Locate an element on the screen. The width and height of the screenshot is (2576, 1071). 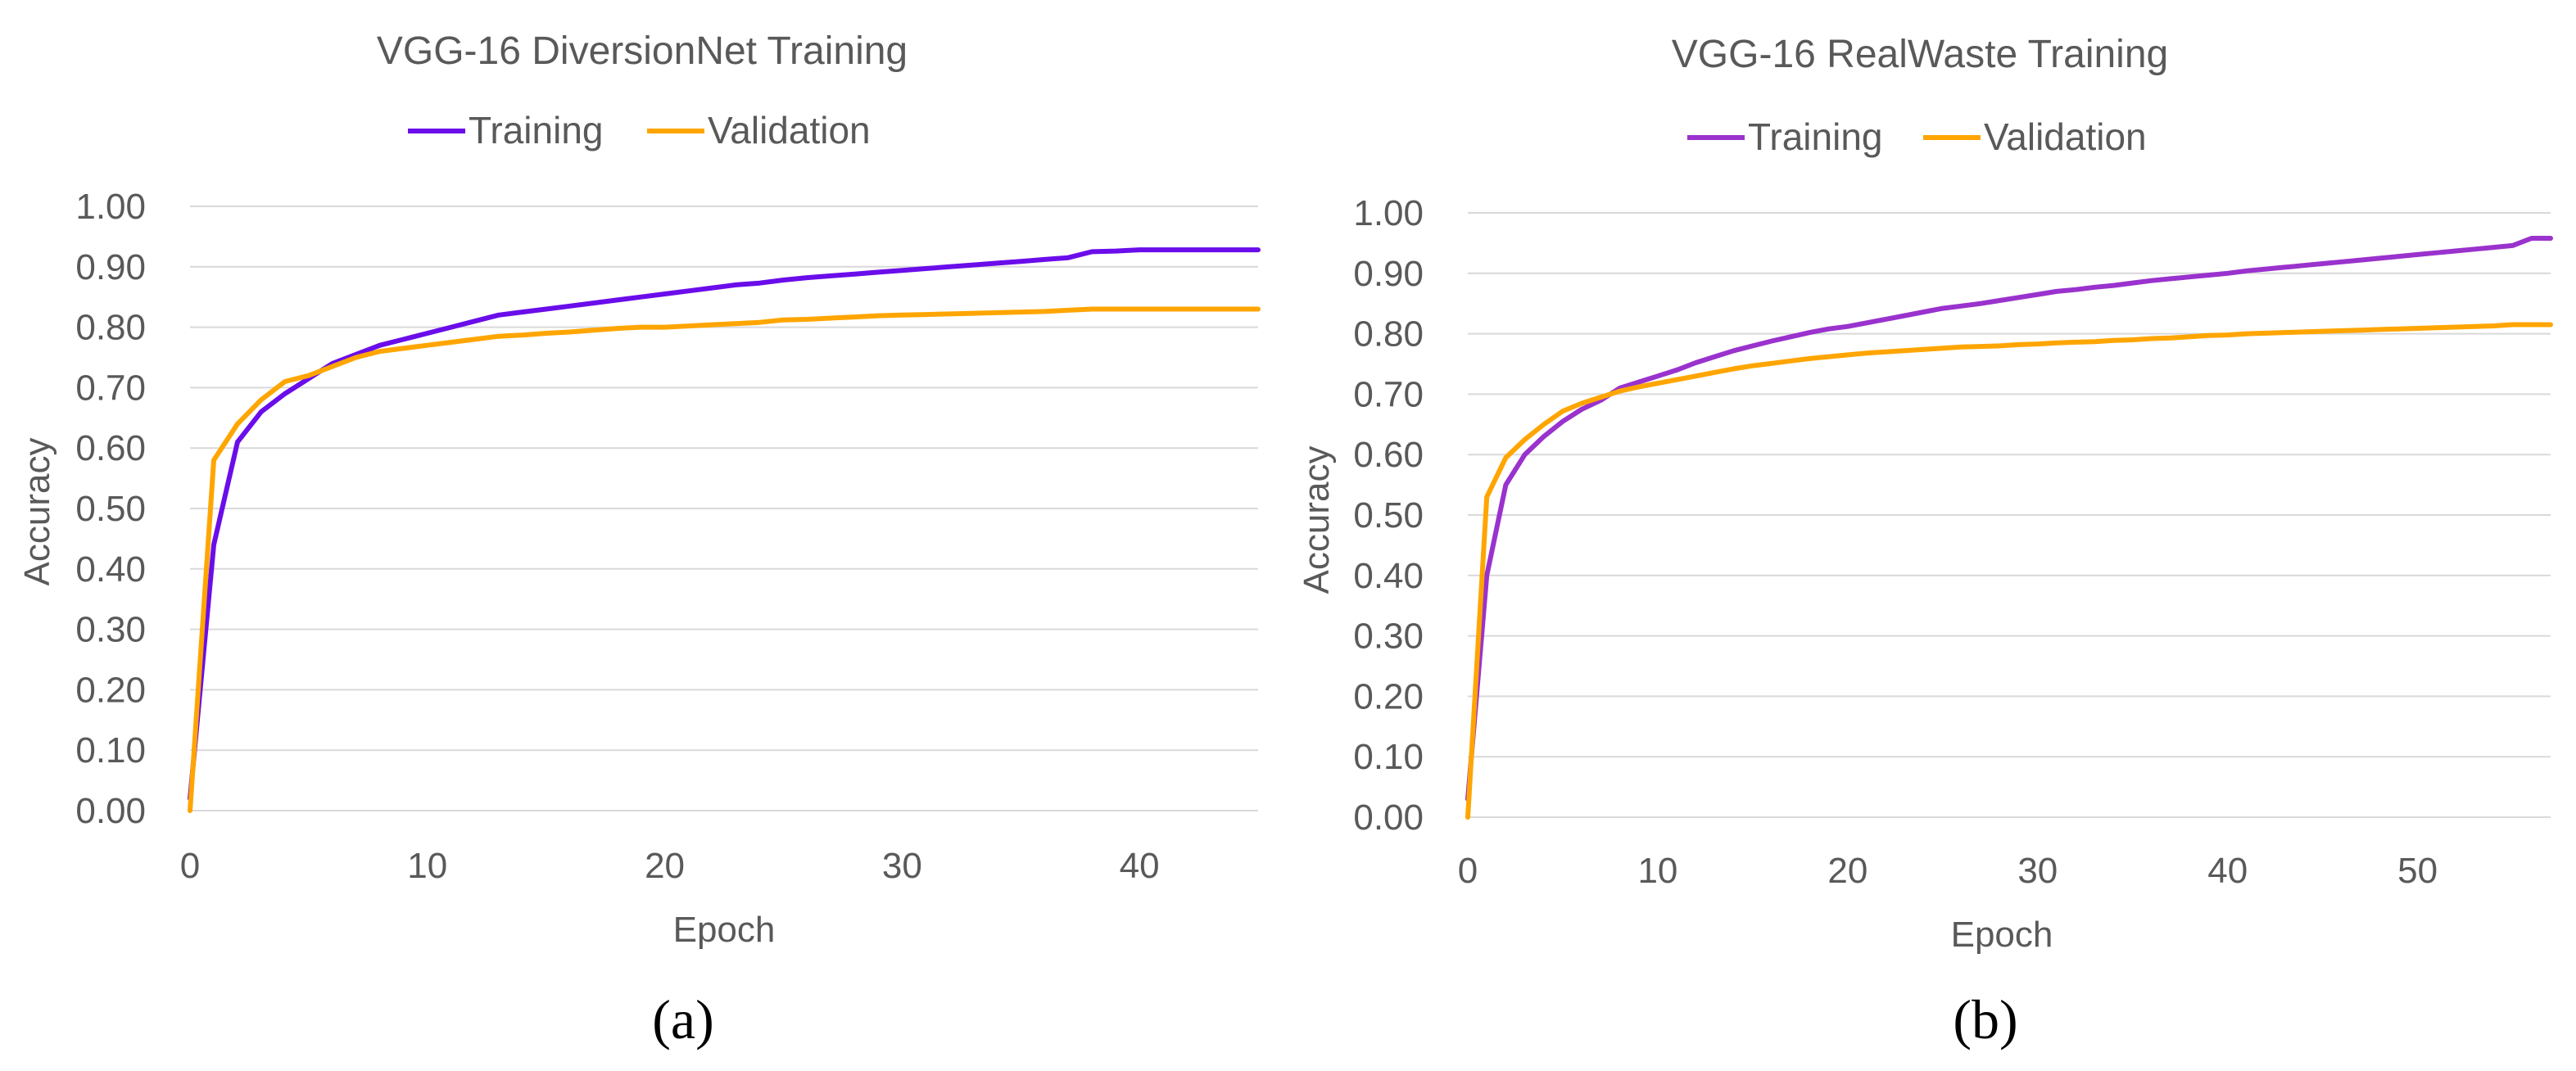
panel-label: (b) is located at coordinates (1985, 1019).